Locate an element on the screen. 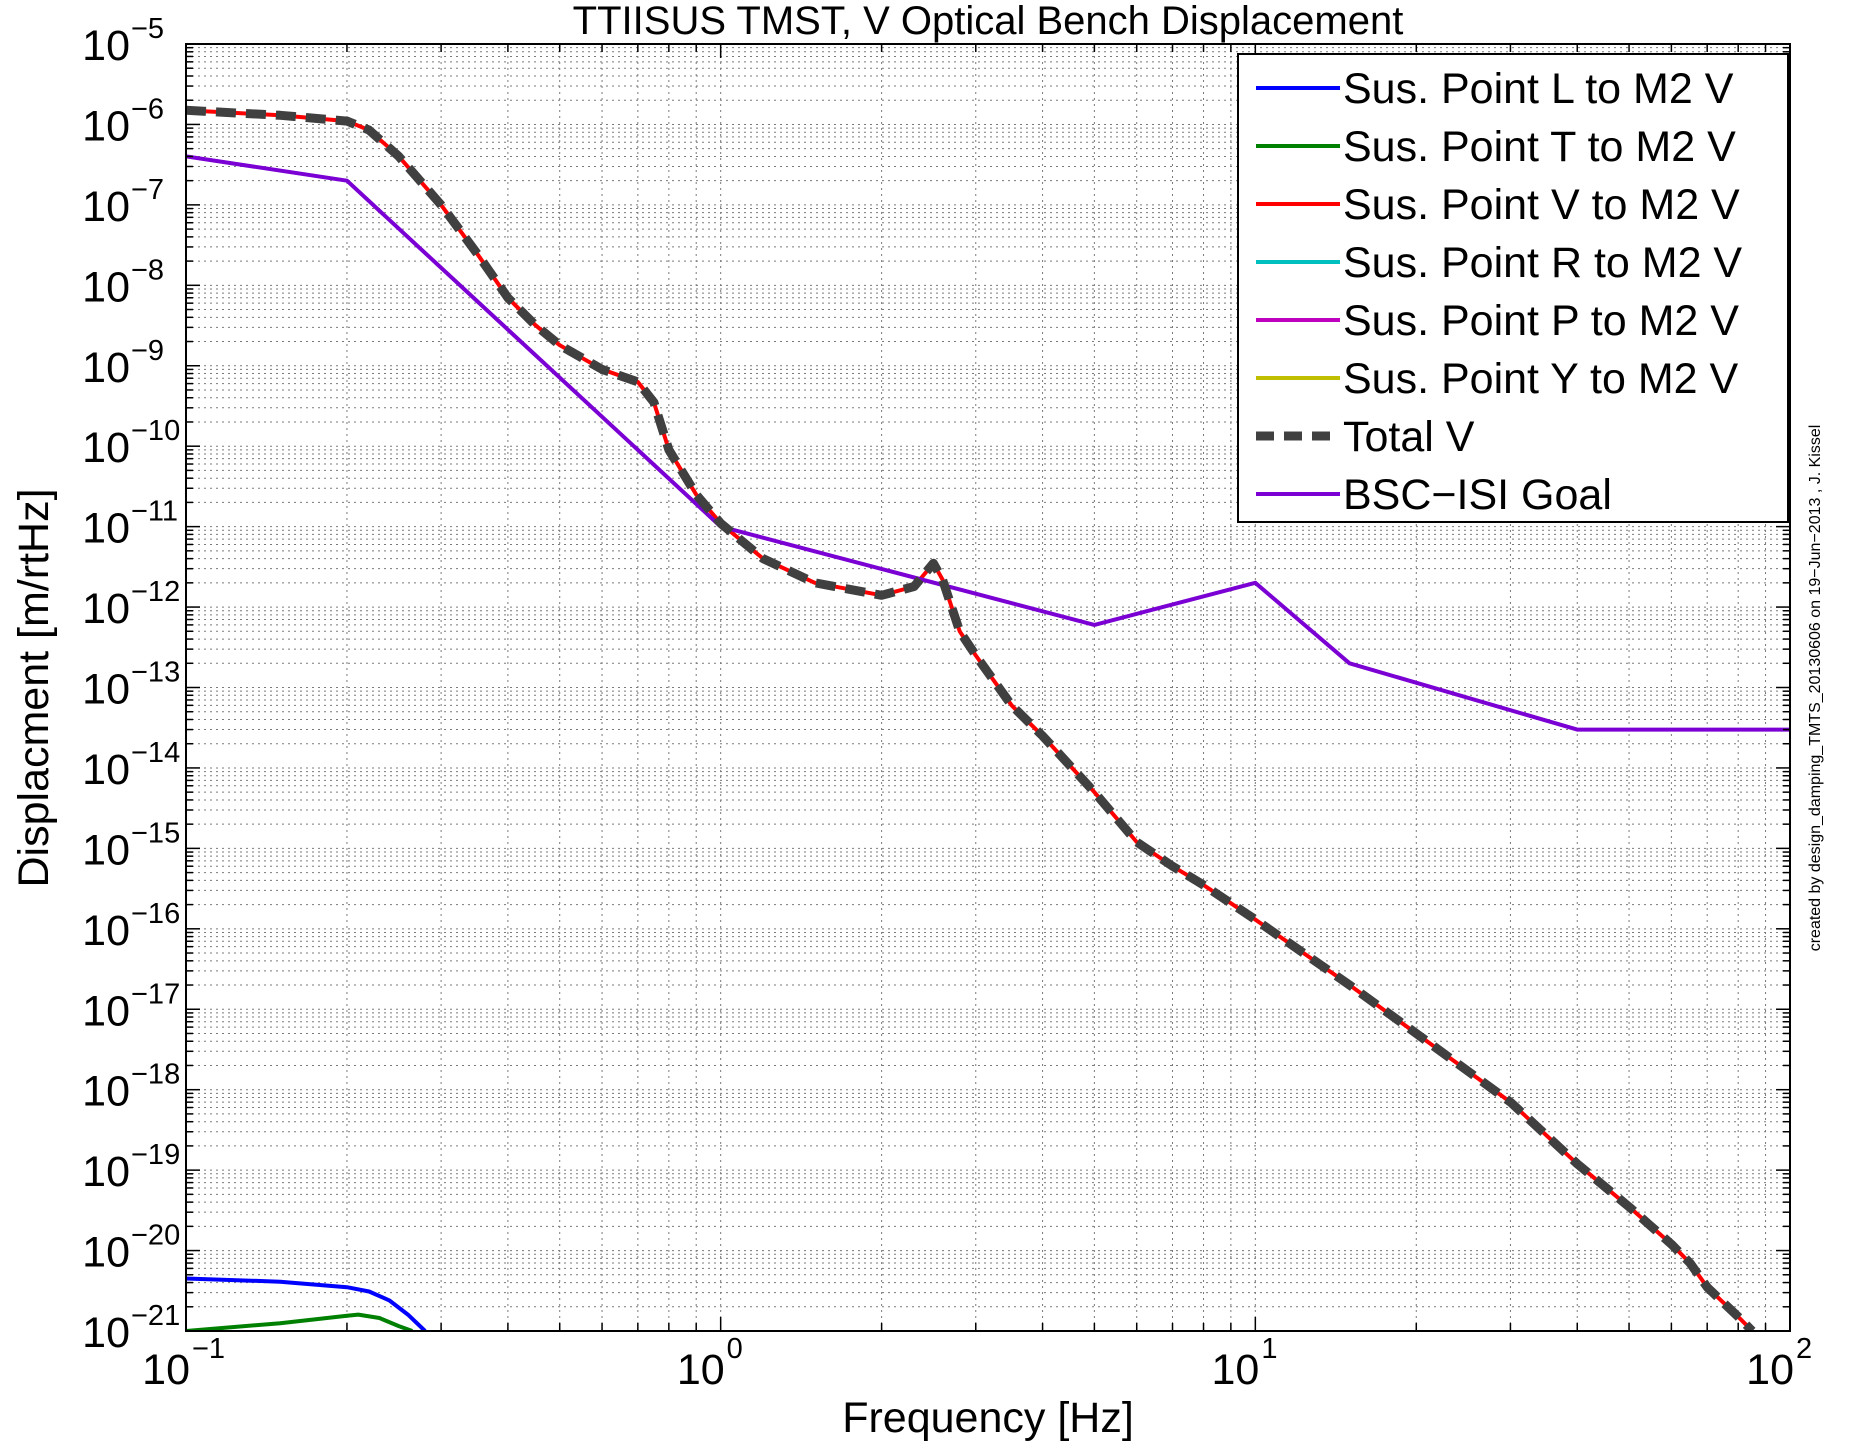  legend-label-sus-point-p-to-m2-v: Sus. Point P to M2 V is located at coordinates (1541, 321).